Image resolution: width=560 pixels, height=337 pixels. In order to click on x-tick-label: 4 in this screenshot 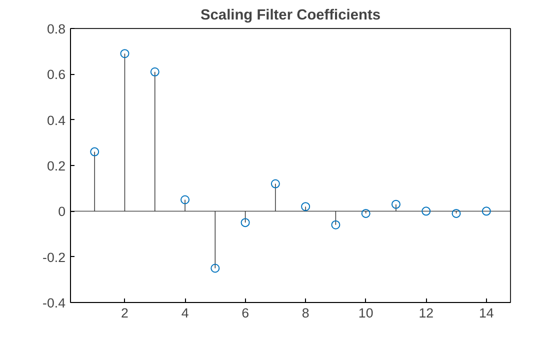, I will do `click(185, 313)`.